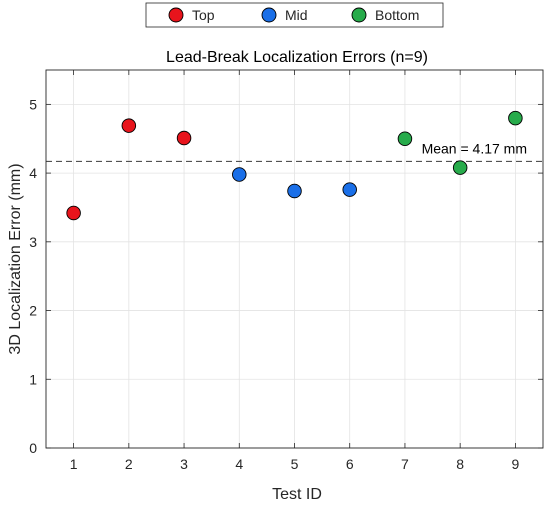 The height and width of the screenshot is (505, 550). I want to click on legend-marker-bottom, so click(359, 15).